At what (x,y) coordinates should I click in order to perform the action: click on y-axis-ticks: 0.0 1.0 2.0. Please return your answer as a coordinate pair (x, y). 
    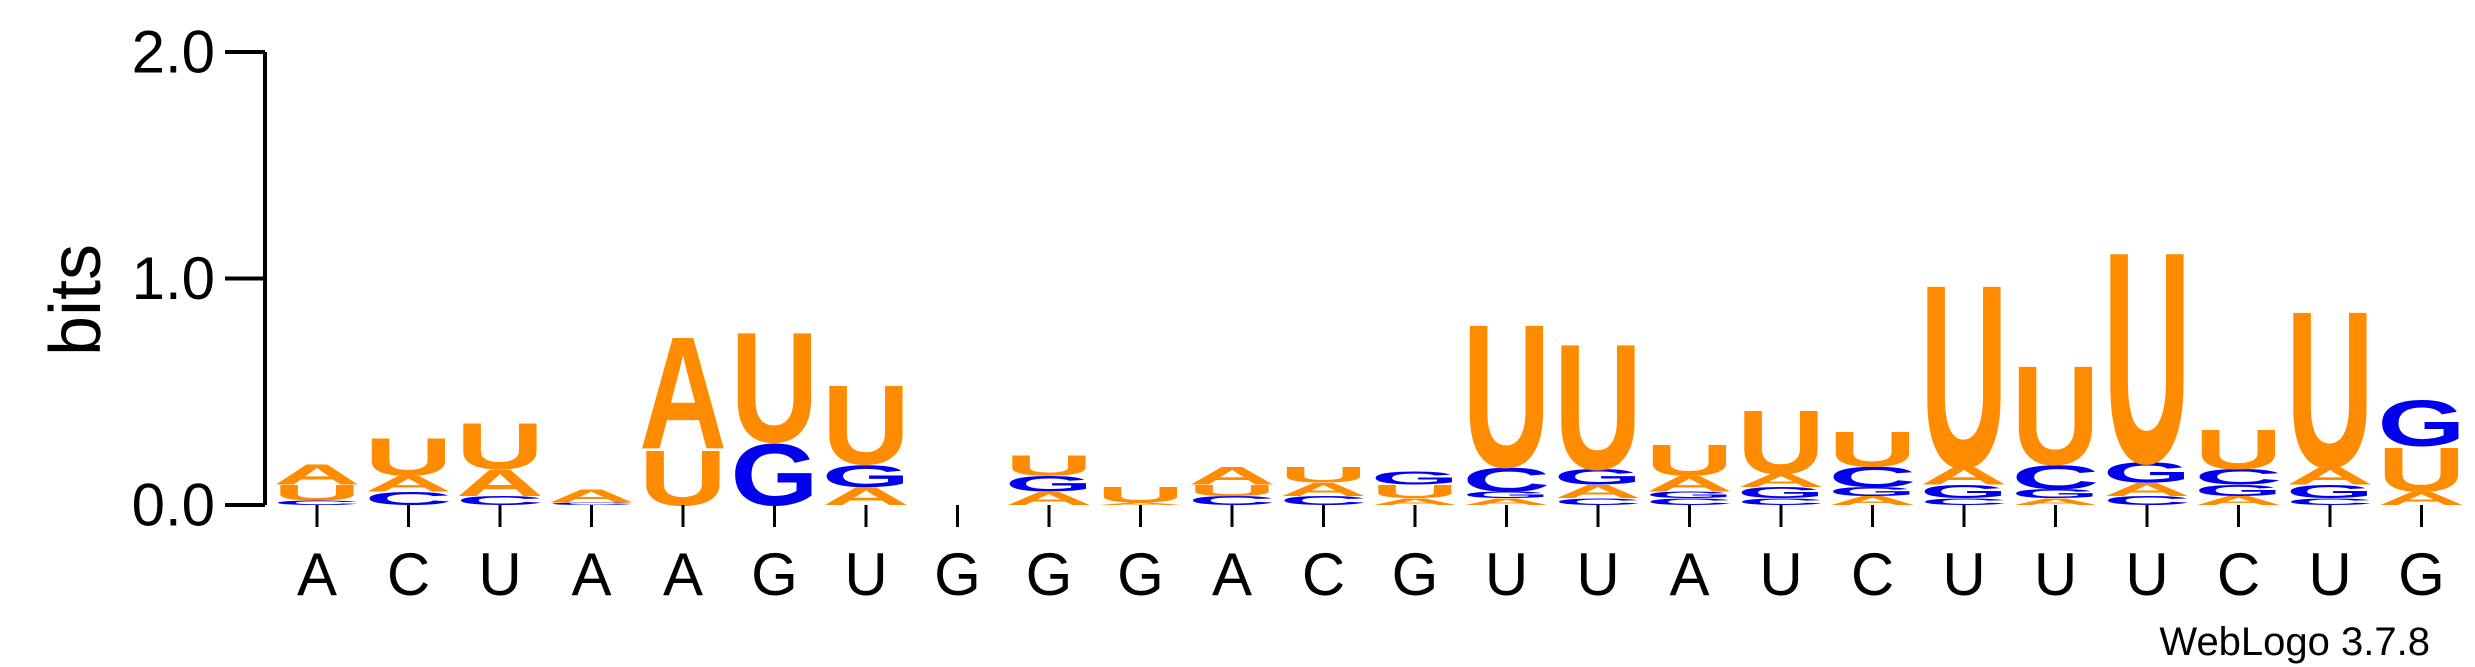
    Looking at the image, I should click on (198, 279).